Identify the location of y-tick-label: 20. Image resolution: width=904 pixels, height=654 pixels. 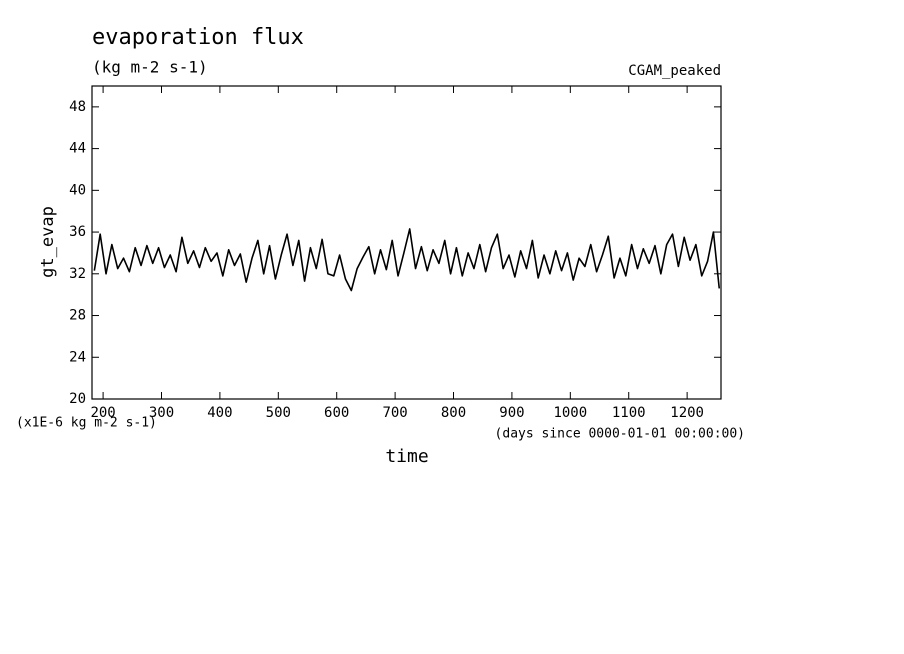
(77, 399).